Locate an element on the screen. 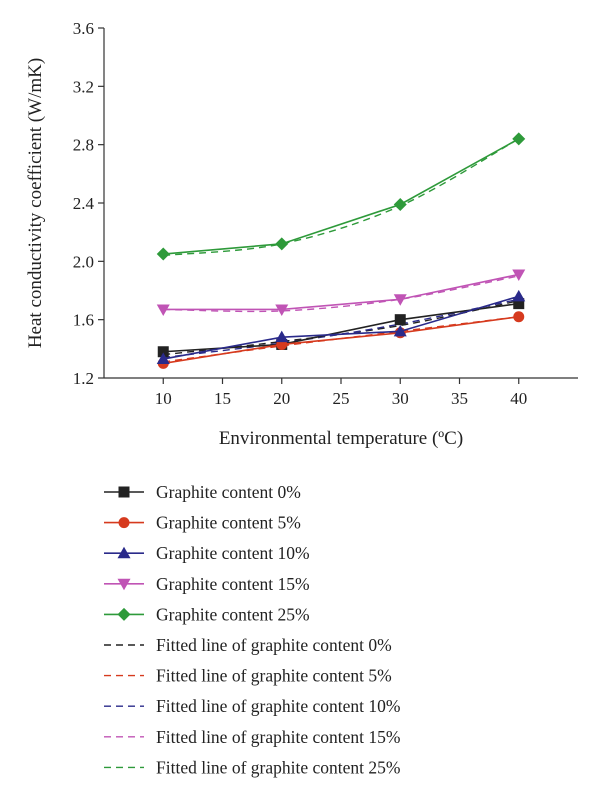 This screenshot has width=600, height=804. legend-entry: Graphite content 15% is located at coordinates (207, 584).